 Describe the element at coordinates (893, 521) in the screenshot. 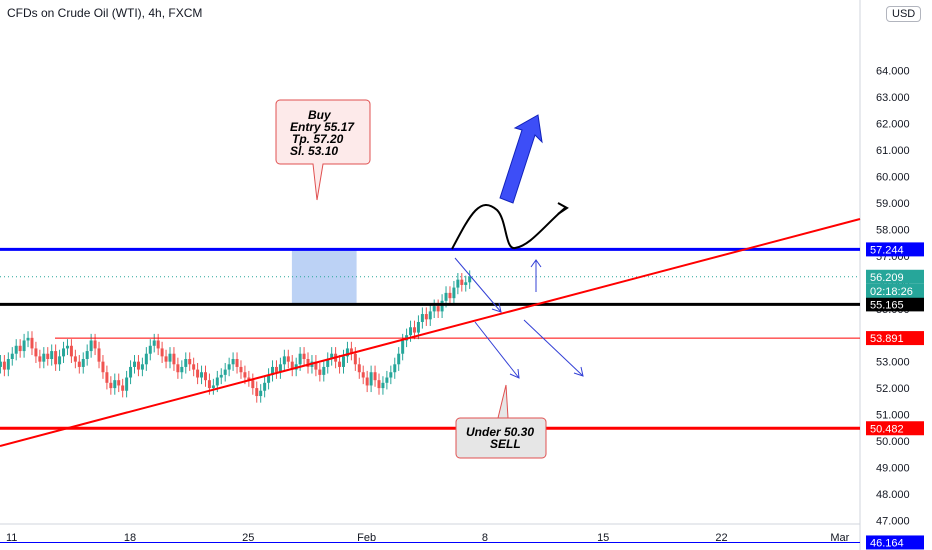

I see `price-tick-label: 47.000` at that location.